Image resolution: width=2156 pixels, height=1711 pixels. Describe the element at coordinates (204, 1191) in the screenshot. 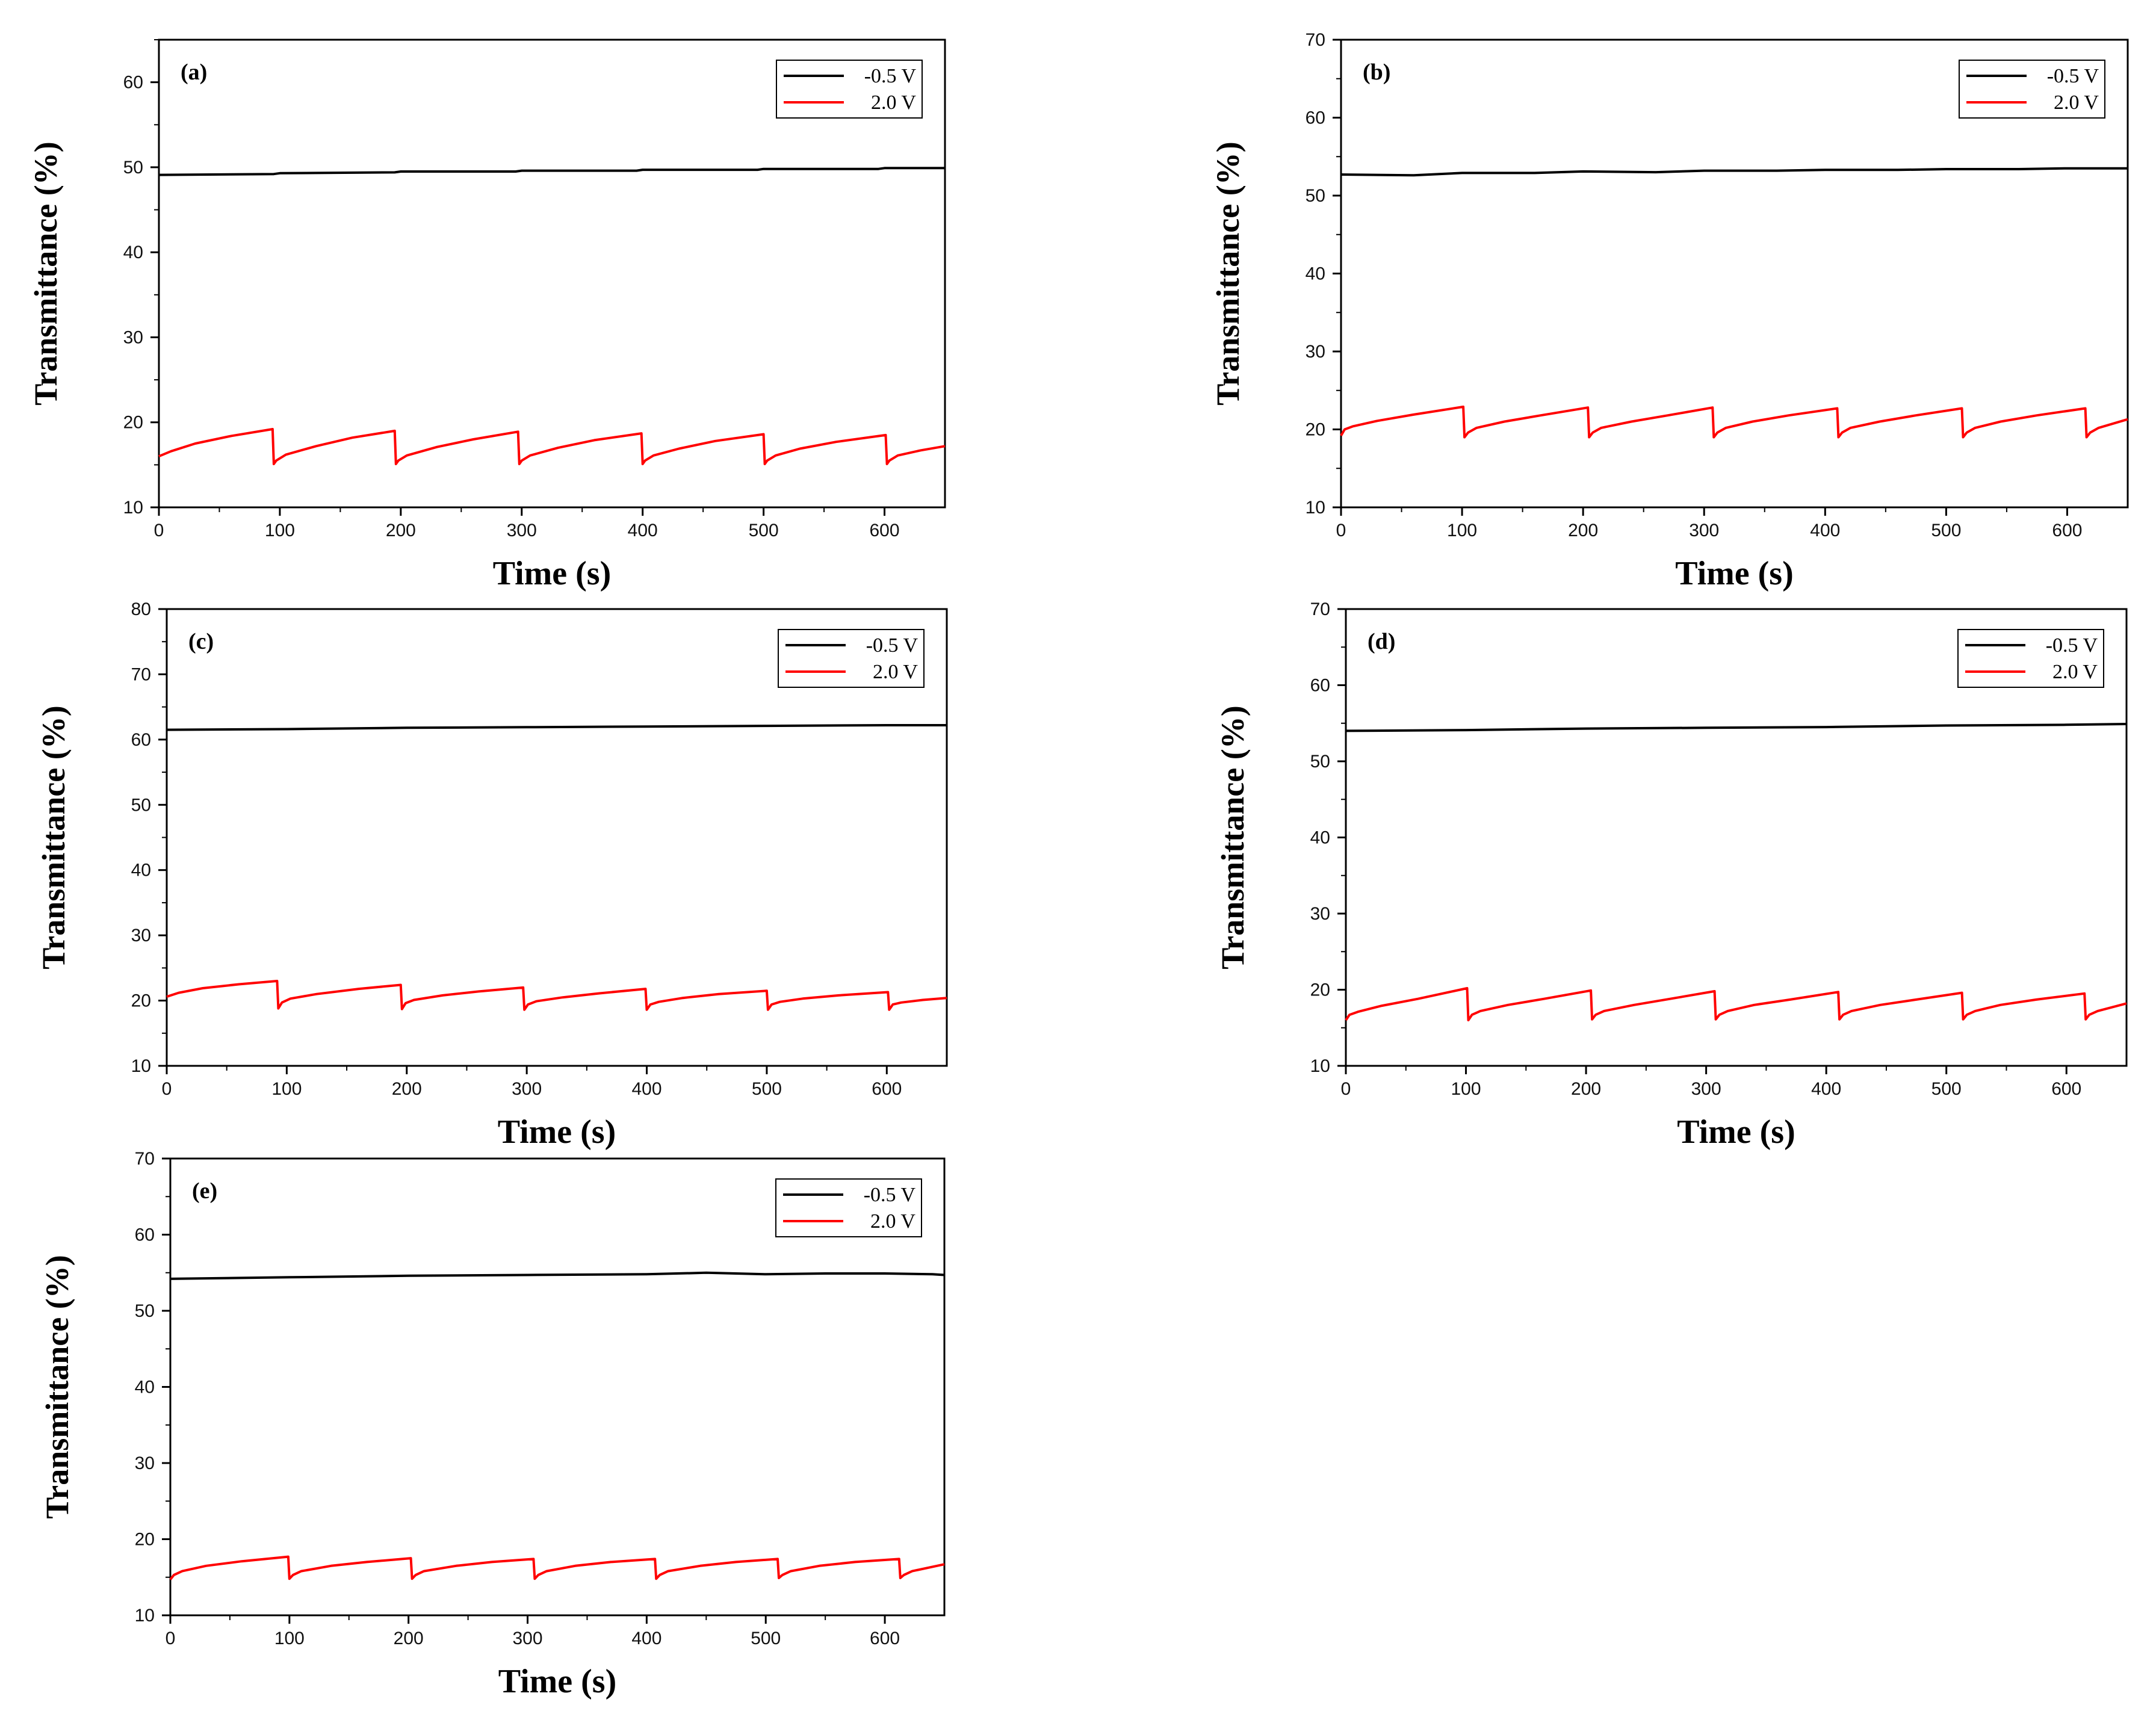

I see `panel-label: (e)` at that location.